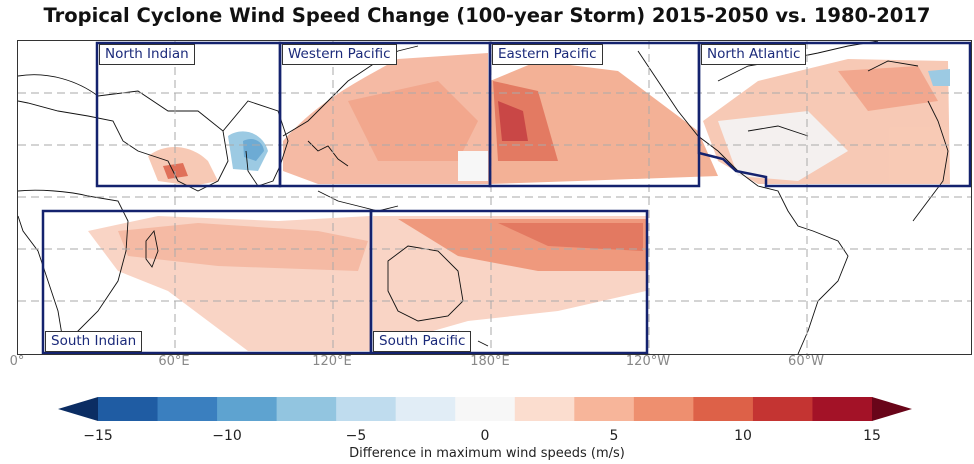 This screenshot has height=464, width=974. Describe the element at coordinates (94, 341) in the screenshot. I see `region-label-south-indian: South Indian` at that location.